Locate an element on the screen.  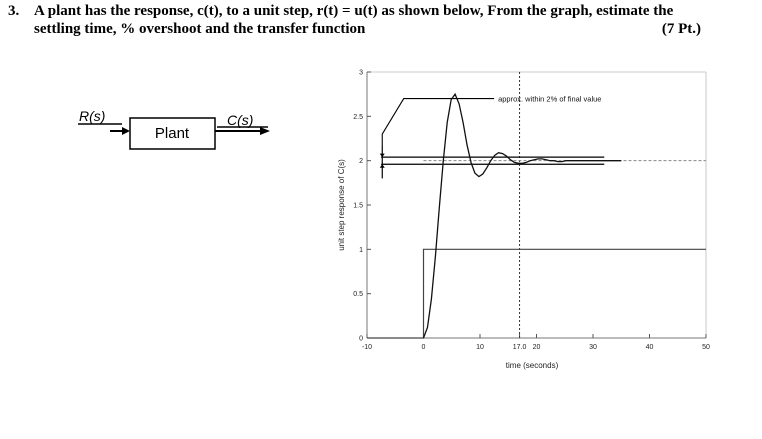
block-diagram: R(s) Plant C(s) is located at coordinates (174, 129).